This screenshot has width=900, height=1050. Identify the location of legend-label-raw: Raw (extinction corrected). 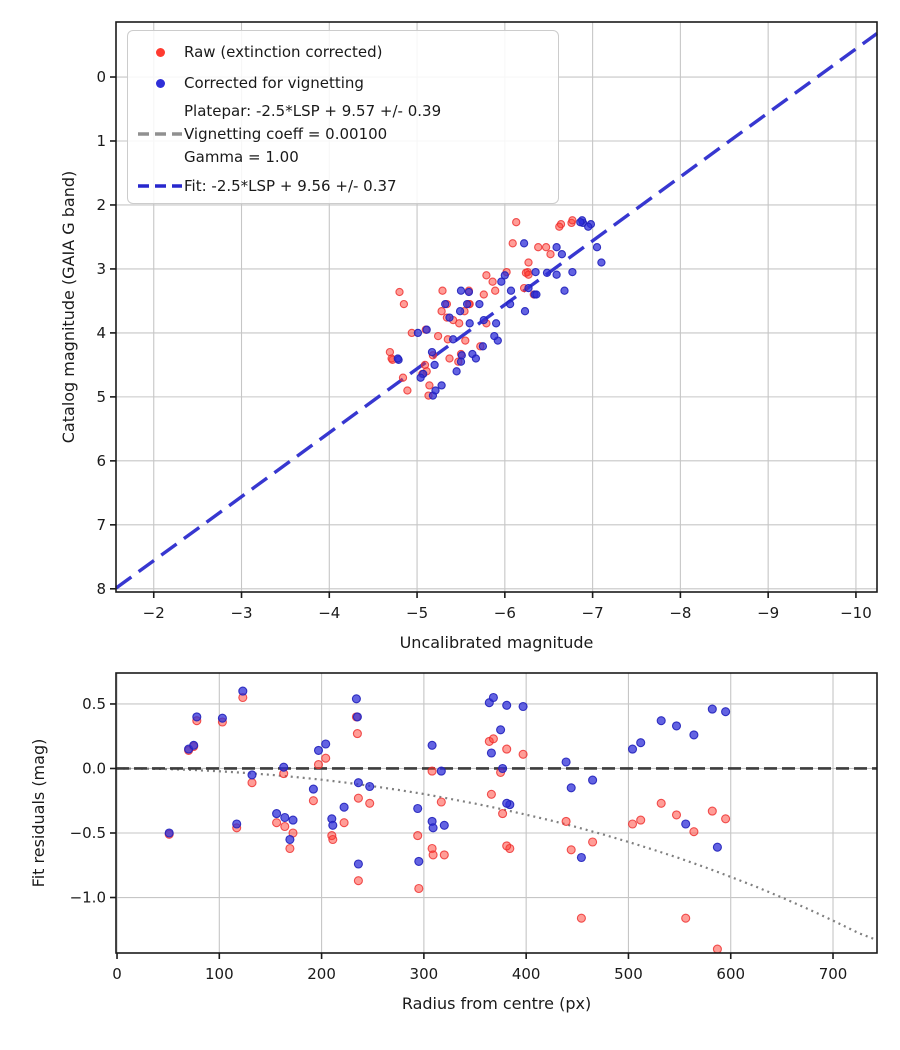
(283, 51).